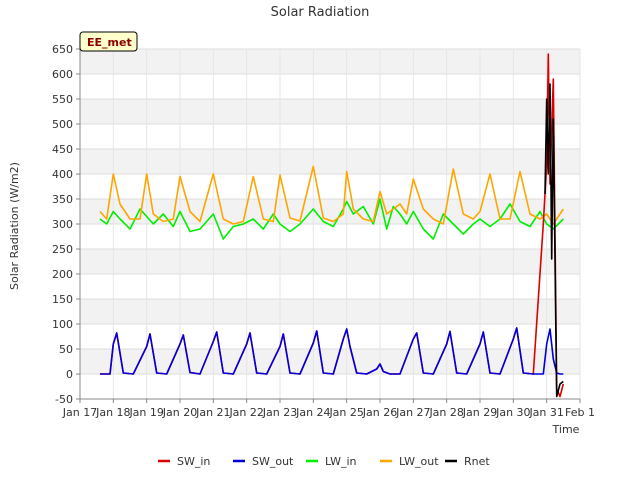 This screenshot has height=480, width=640. What do you see at coordinates (554, 240) in the screenshot?
I see `series-line-rnet` at bounding box center [554, 240].